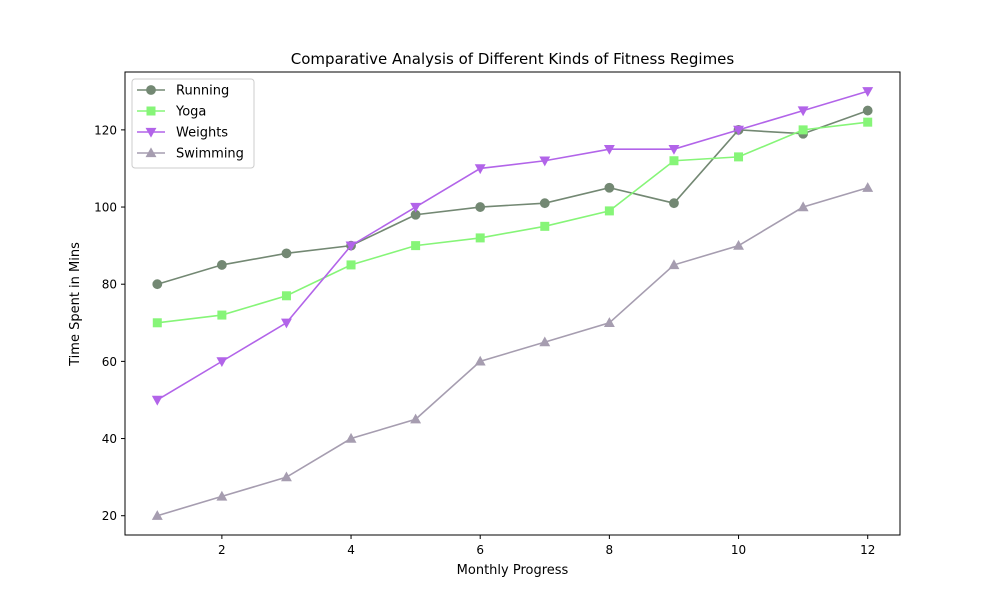 The image size is (1000, 604). I want to click on x-tick-label: 8, so click(610, 550).